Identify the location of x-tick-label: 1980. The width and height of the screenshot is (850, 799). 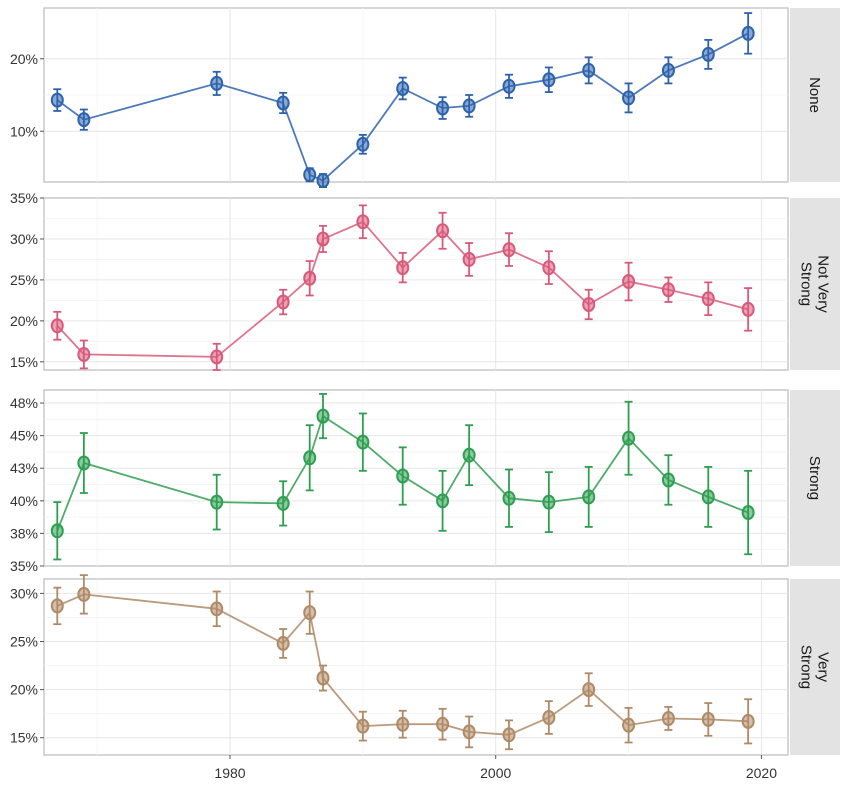
(229, 773).